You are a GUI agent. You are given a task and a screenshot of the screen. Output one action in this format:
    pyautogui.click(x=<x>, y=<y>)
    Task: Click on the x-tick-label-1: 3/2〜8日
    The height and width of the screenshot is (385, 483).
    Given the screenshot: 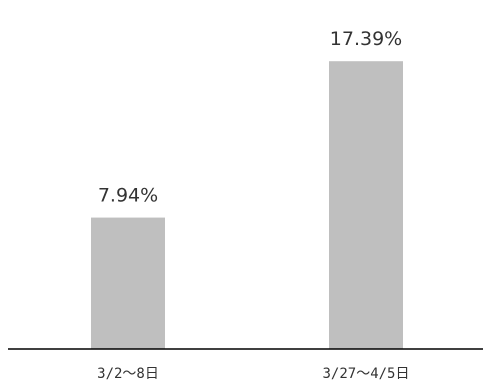 What is the action you would take?
    pyautogui.click(x=128, y=374)
    